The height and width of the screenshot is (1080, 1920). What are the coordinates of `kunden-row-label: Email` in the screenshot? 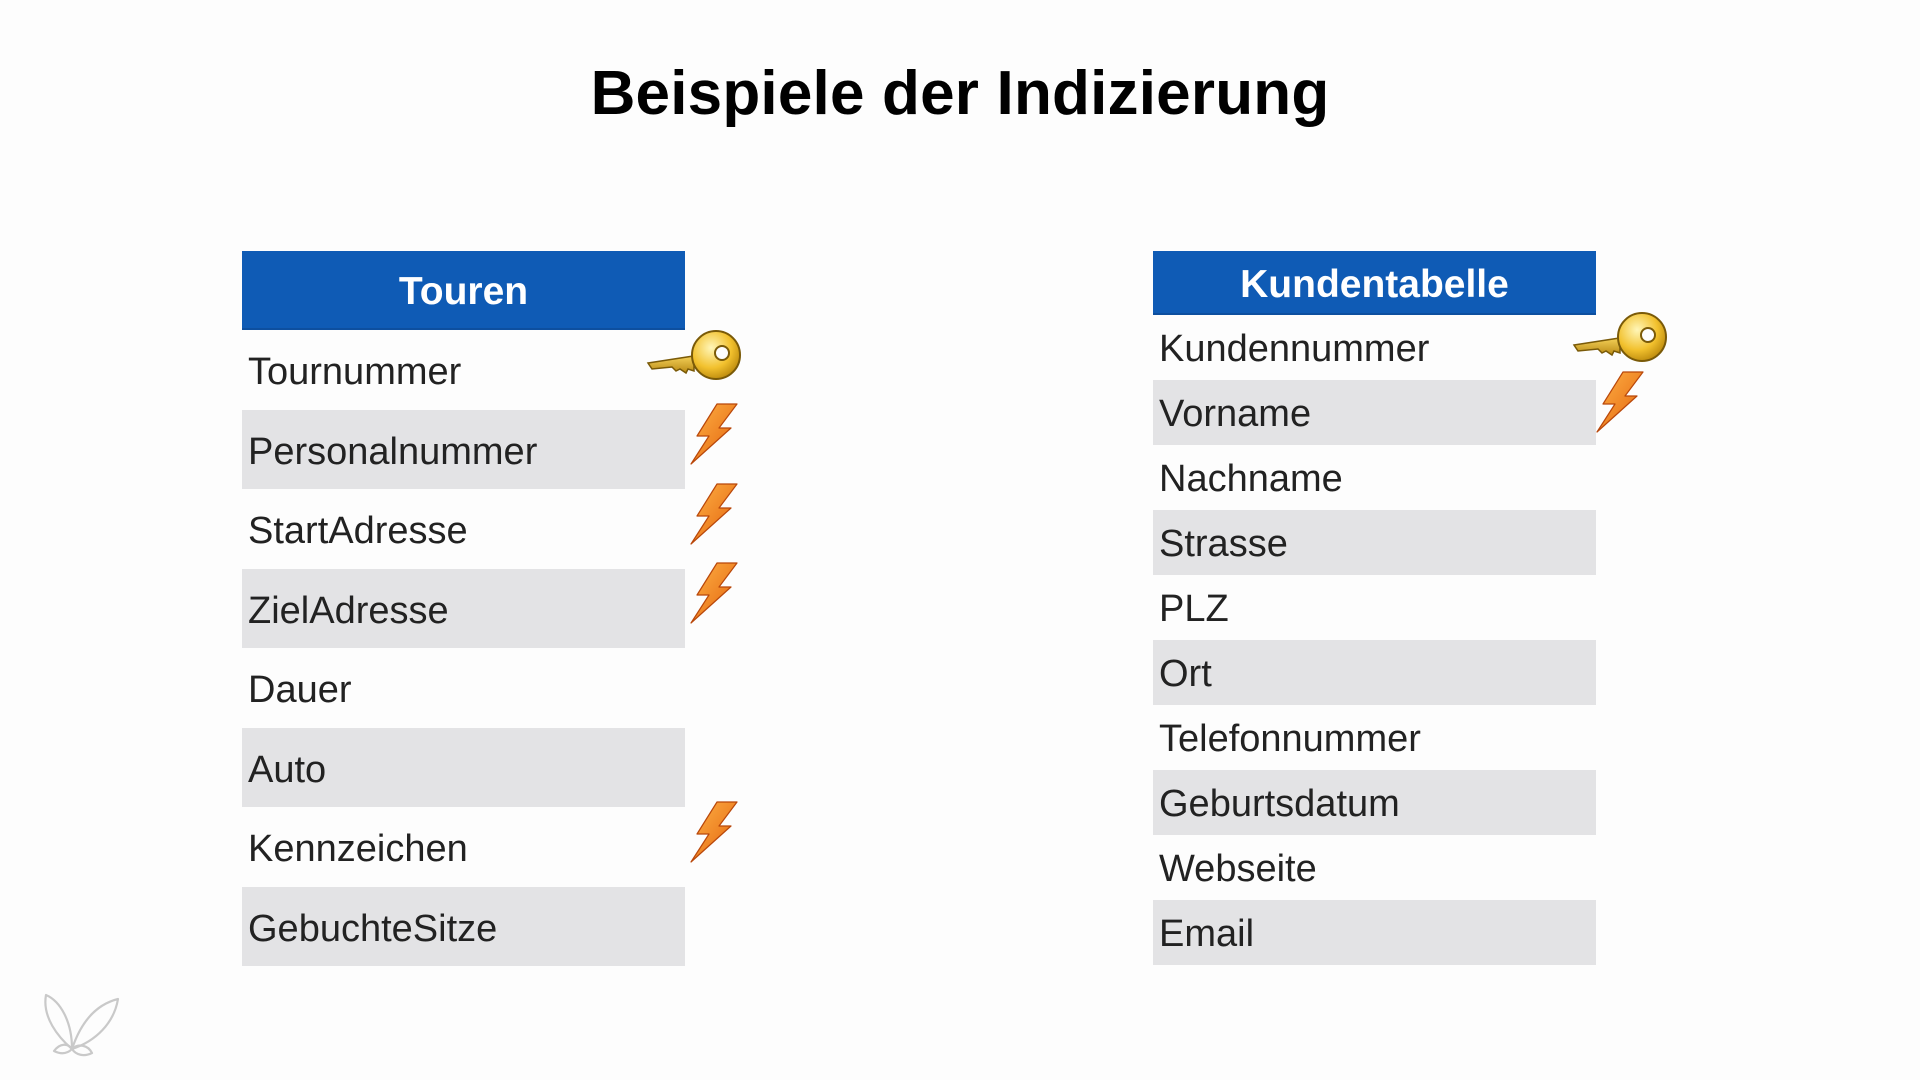 It's located at (1207, 934).